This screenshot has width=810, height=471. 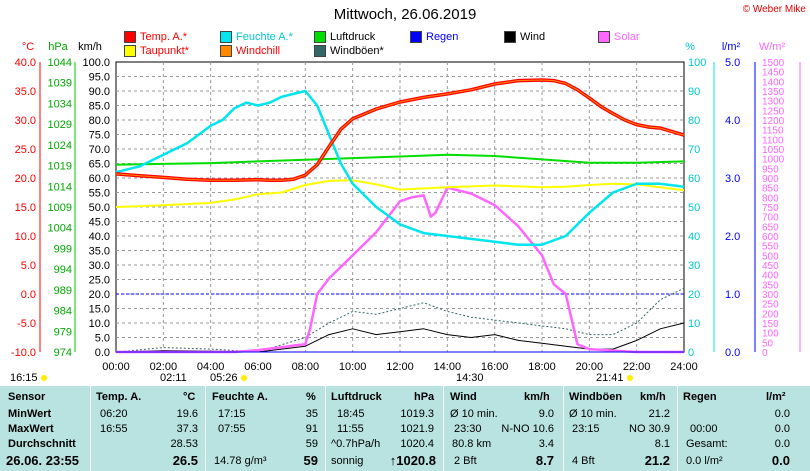 What do you see at coordinates (770, 314) in the screenshot?
I see `tick-label-solar: 200` at bounding box center [770, 314].